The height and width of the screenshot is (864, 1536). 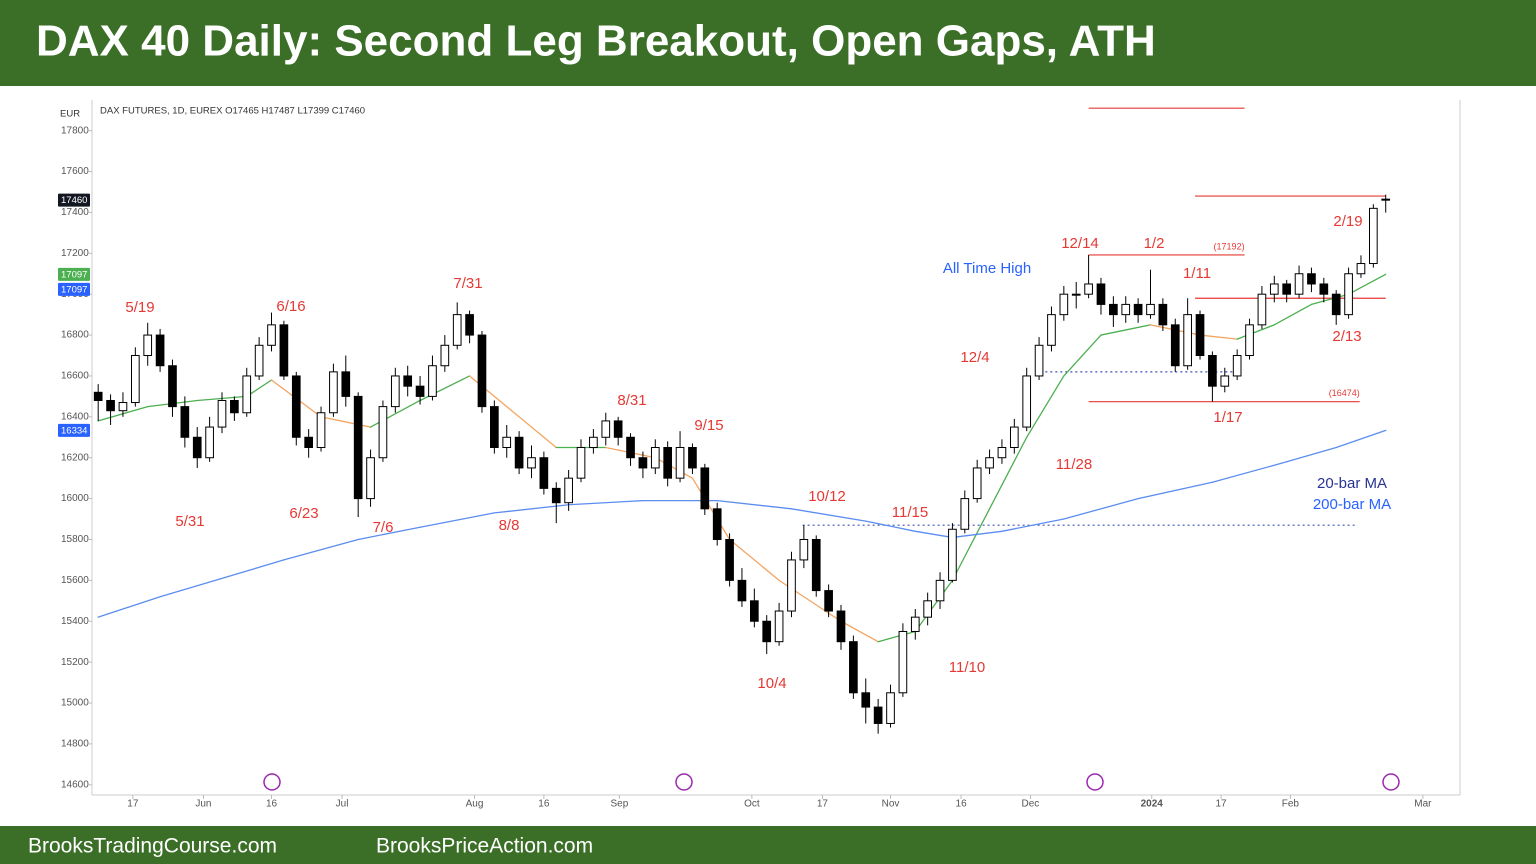 What do you see at coordinates (75, 498) in the screenshot?
I see `y-tick-label: 16000` at bounding box center [75, 498].